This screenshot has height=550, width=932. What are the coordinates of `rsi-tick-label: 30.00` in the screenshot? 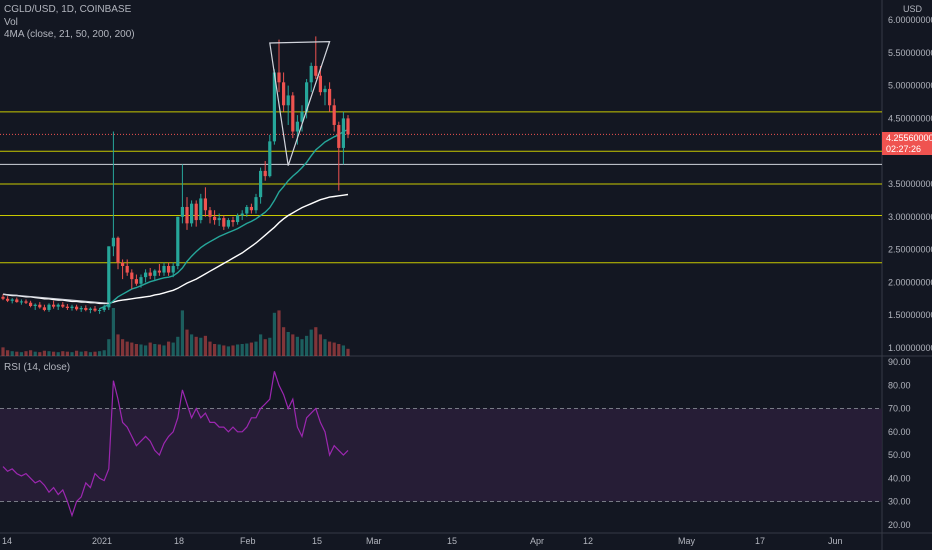 It's located at (899, 502).